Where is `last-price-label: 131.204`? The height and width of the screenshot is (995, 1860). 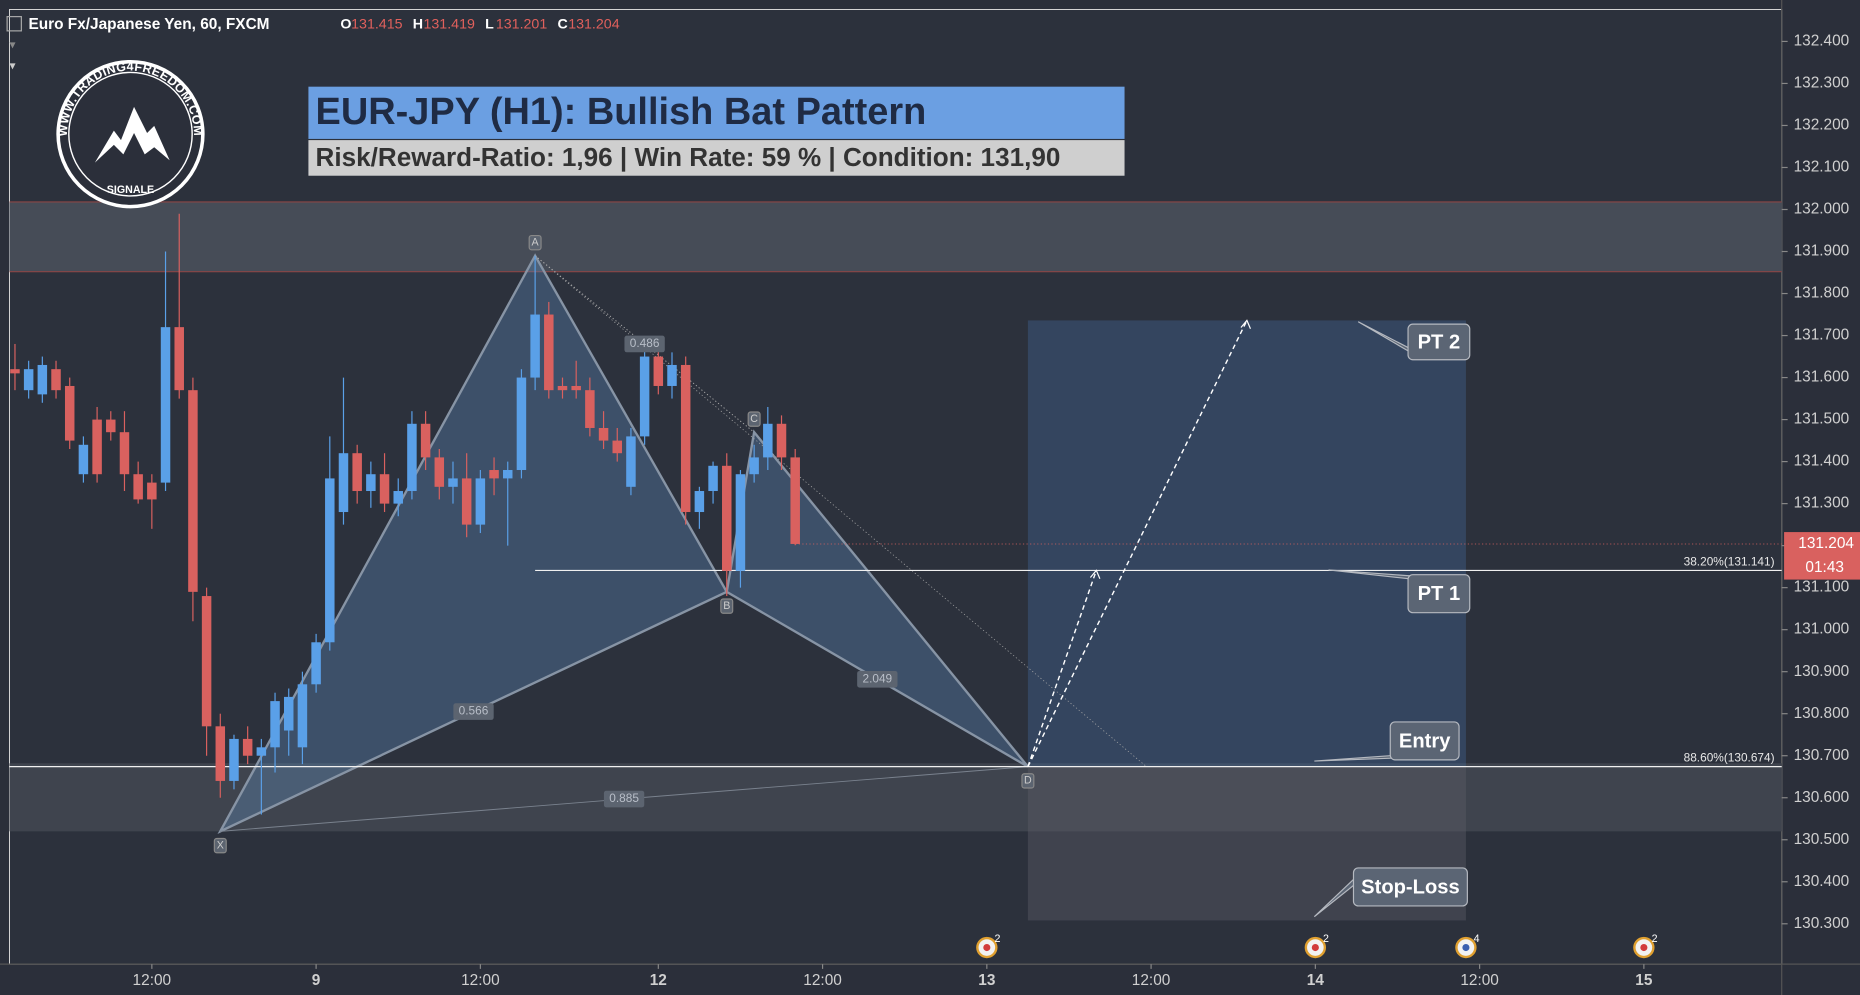
last-price-label: 131.204 is located at coordinates (1826, 543).